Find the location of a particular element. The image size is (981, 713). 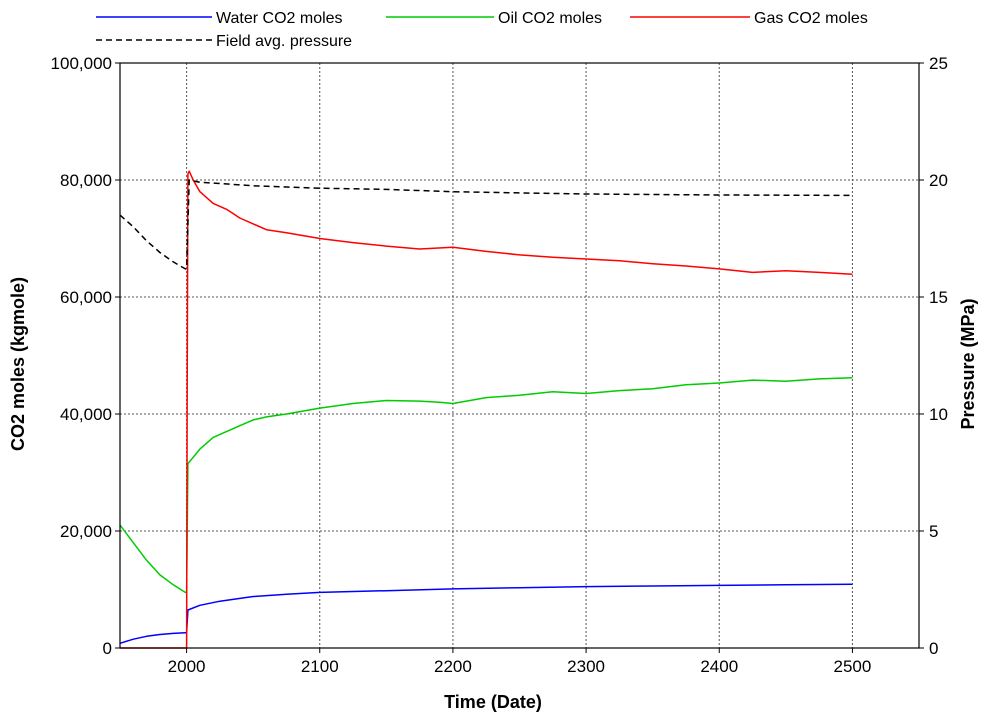

y-tick-label: 20,000 is located at coordinates (86, 531).